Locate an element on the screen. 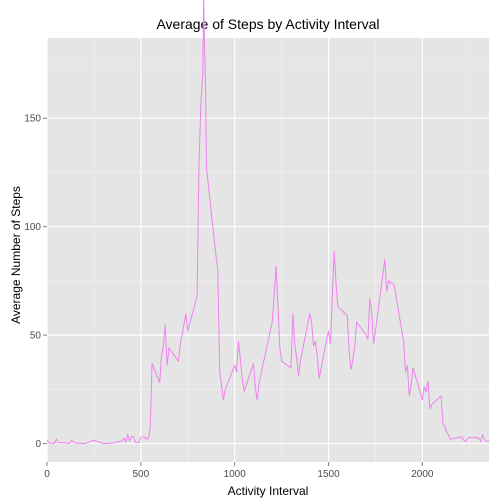 This screenshot has width=504, height=504. y-tick-label: 100 is located at coordinates (32, 227).